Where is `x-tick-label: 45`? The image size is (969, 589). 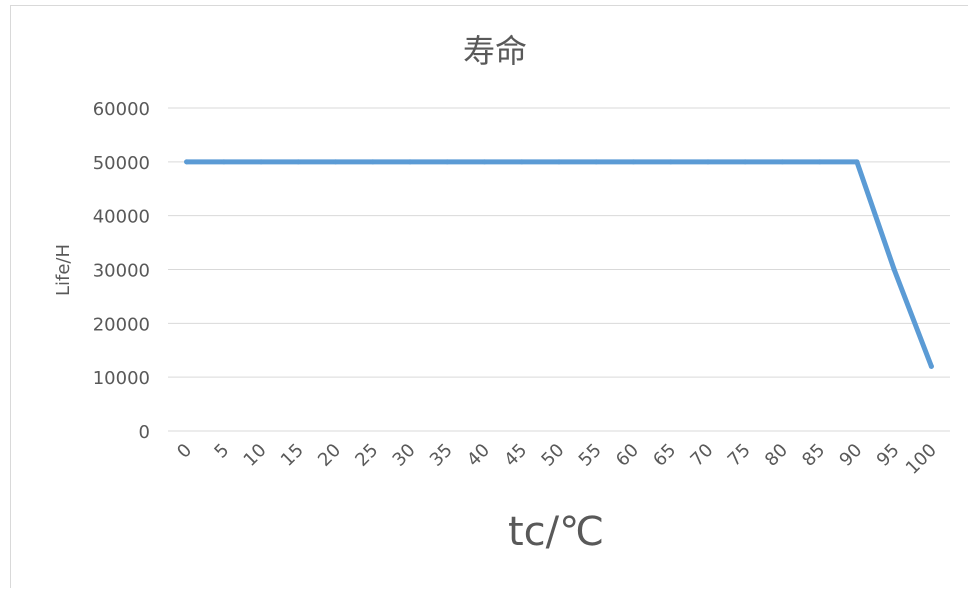
x-tick-label: 45 is located at coordinates (515, 455).